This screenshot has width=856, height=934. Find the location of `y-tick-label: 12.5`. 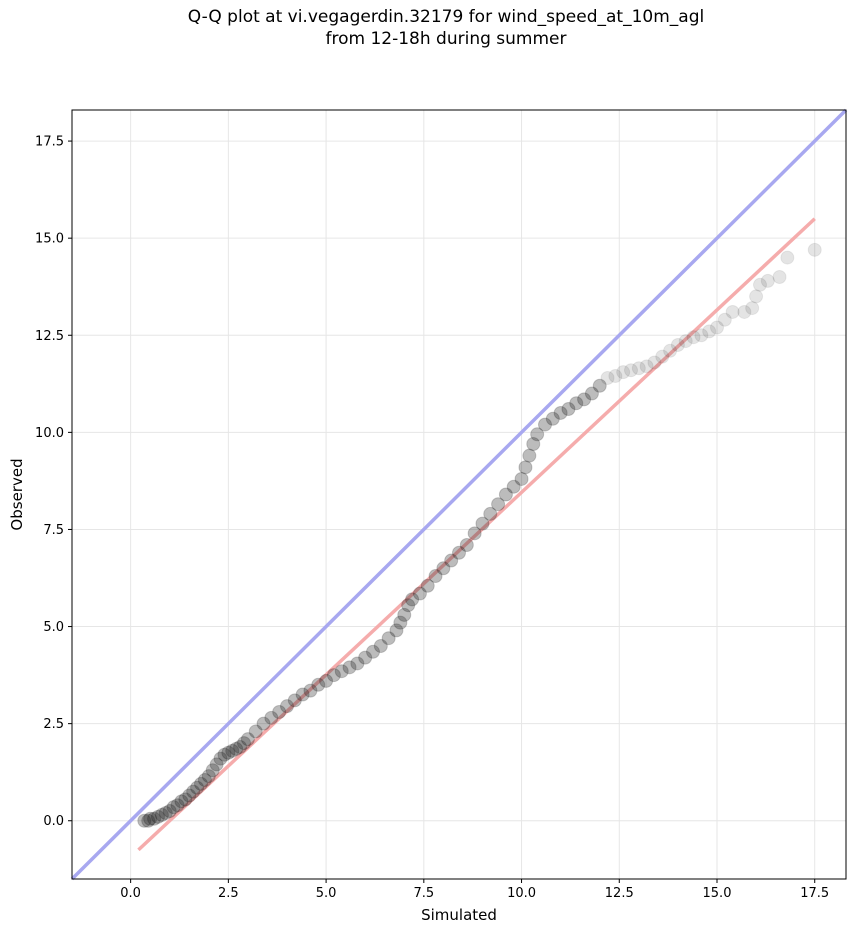

y-tick-label: 12.5 is located at coordinates (49, 336).